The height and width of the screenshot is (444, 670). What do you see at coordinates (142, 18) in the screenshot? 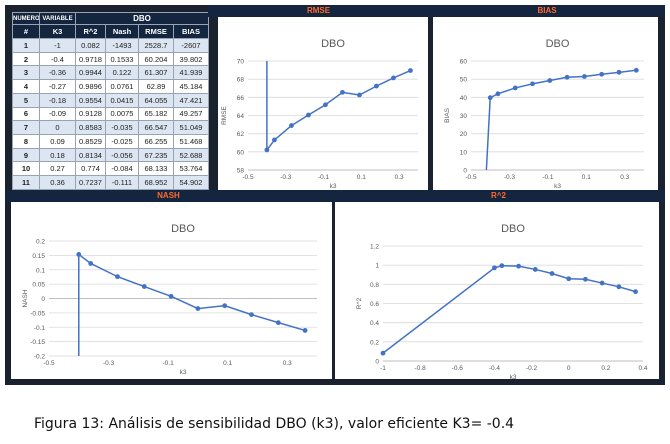
I see `header-group-dbo: DBO` at bounding box center [142, 18].